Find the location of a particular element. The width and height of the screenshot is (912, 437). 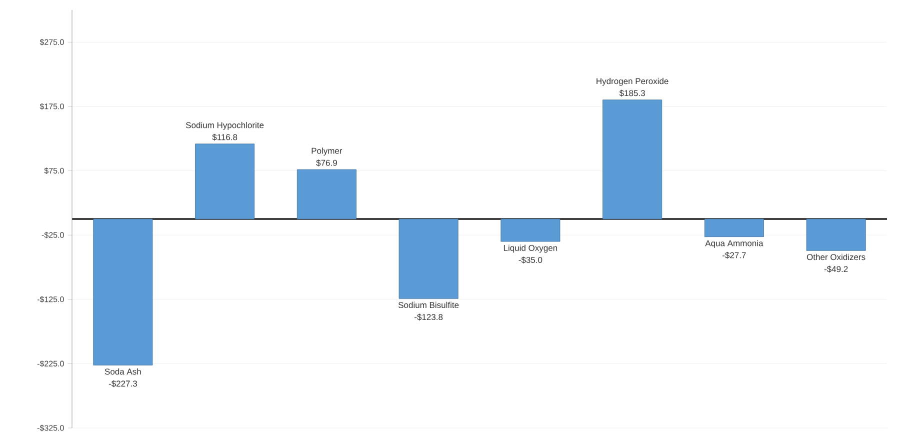

x-tick-label: Aqua Ammonia is located at coordinates (734, 244).